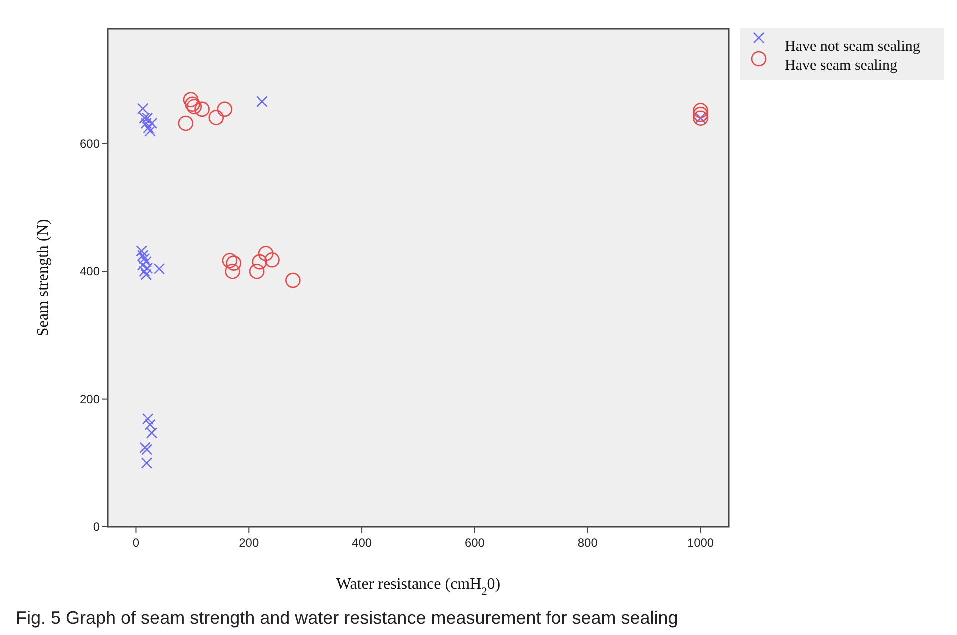 Image resolution: width=957 pixels, height=635 pixels. What do you see at coordinates (418, 587) in the screenshot?
I see `x-axis-title: Water resistance (cmH$_{2}$0)` at bounding box center [418, 587].